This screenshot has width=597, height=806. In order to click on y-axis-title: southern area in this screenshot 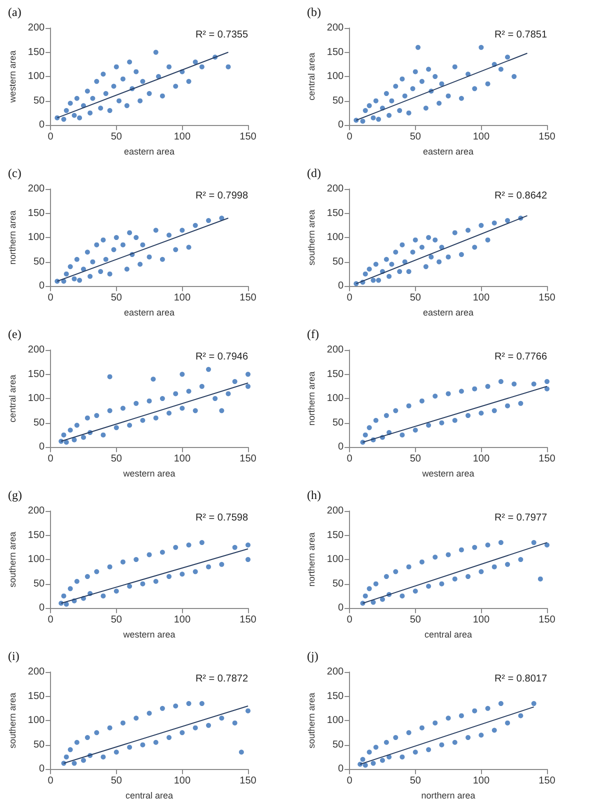, I will do `click(311, 238)`.